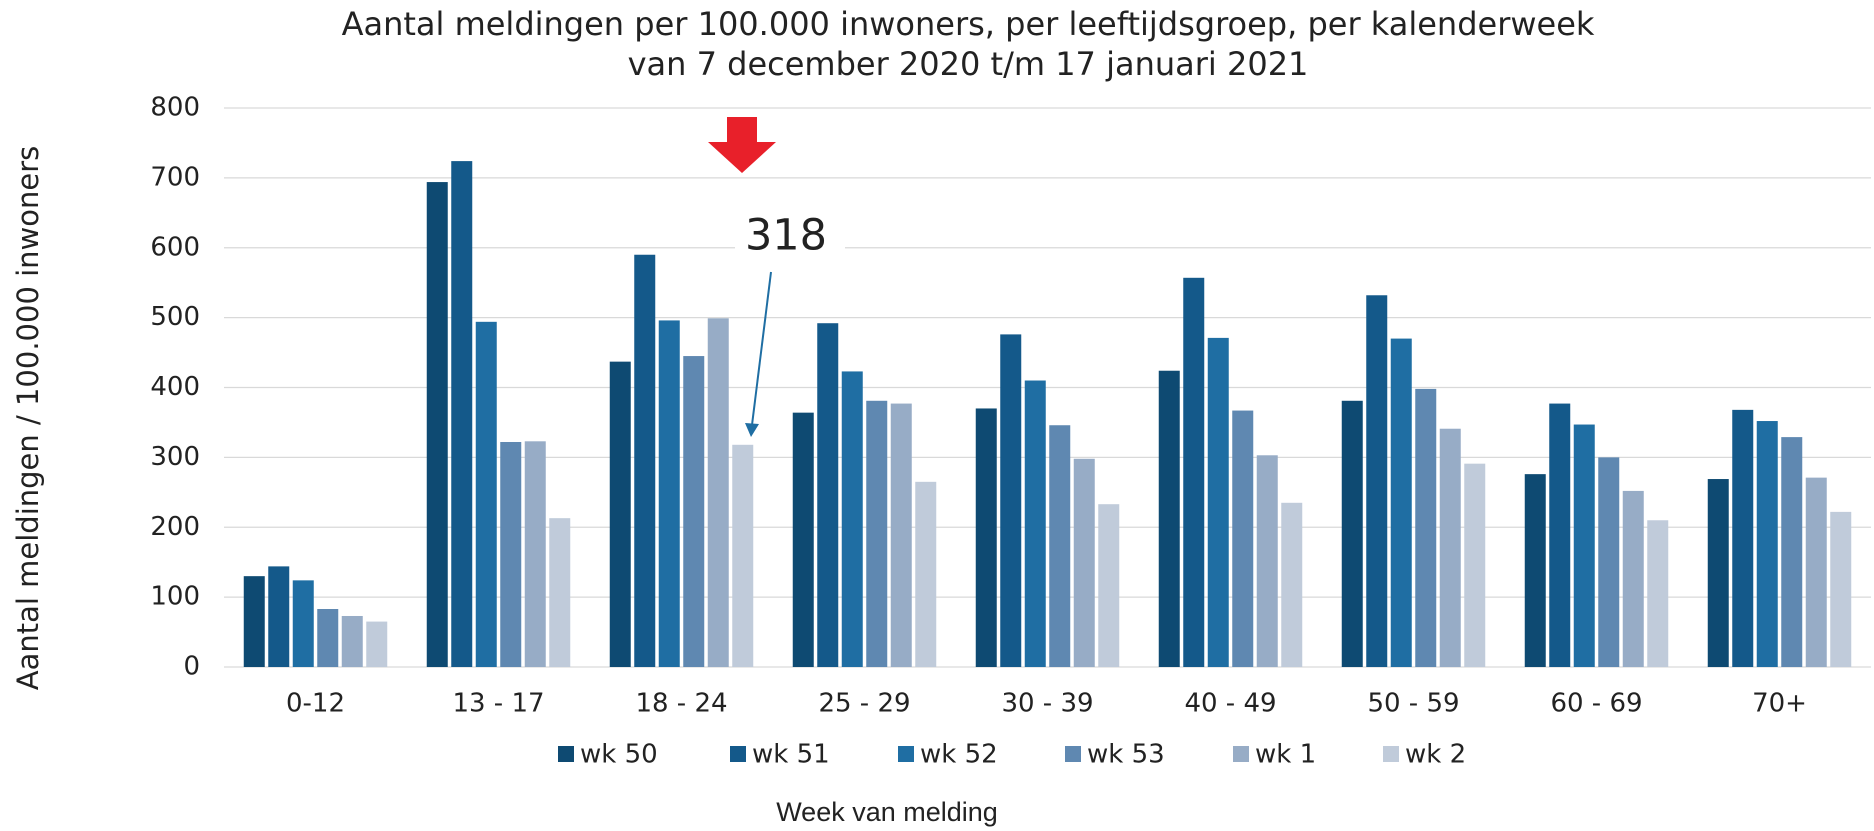 This screenshot has height=831, width=1874. I want to click on annotation: 318, so click(786, 236).